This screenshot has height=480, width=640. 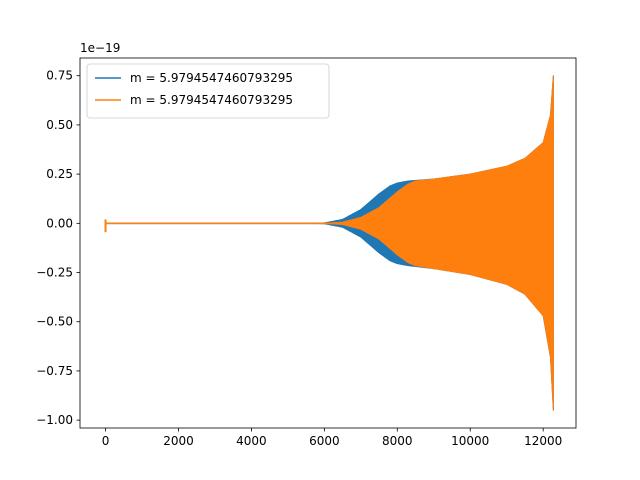 I want to click on x-tick-label: 10000, so click(x=470, y=441).